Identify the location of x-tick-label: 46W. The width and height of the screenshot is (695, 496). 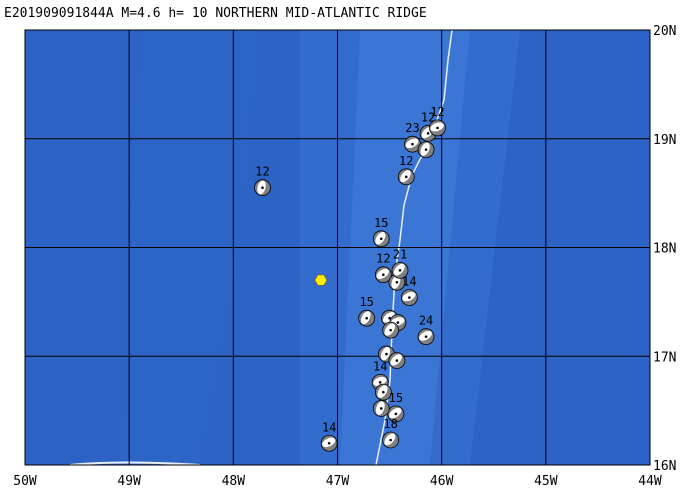
(442, 481).